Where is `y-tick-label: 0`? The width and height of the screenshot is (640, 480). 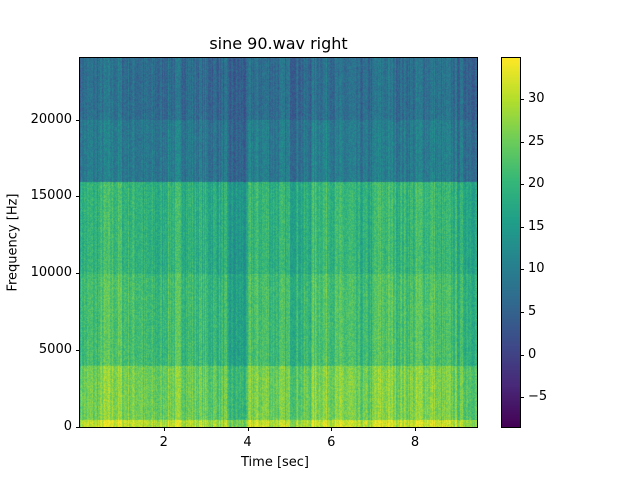
y-tick-label: 0 is located at coordinates (67, 426).